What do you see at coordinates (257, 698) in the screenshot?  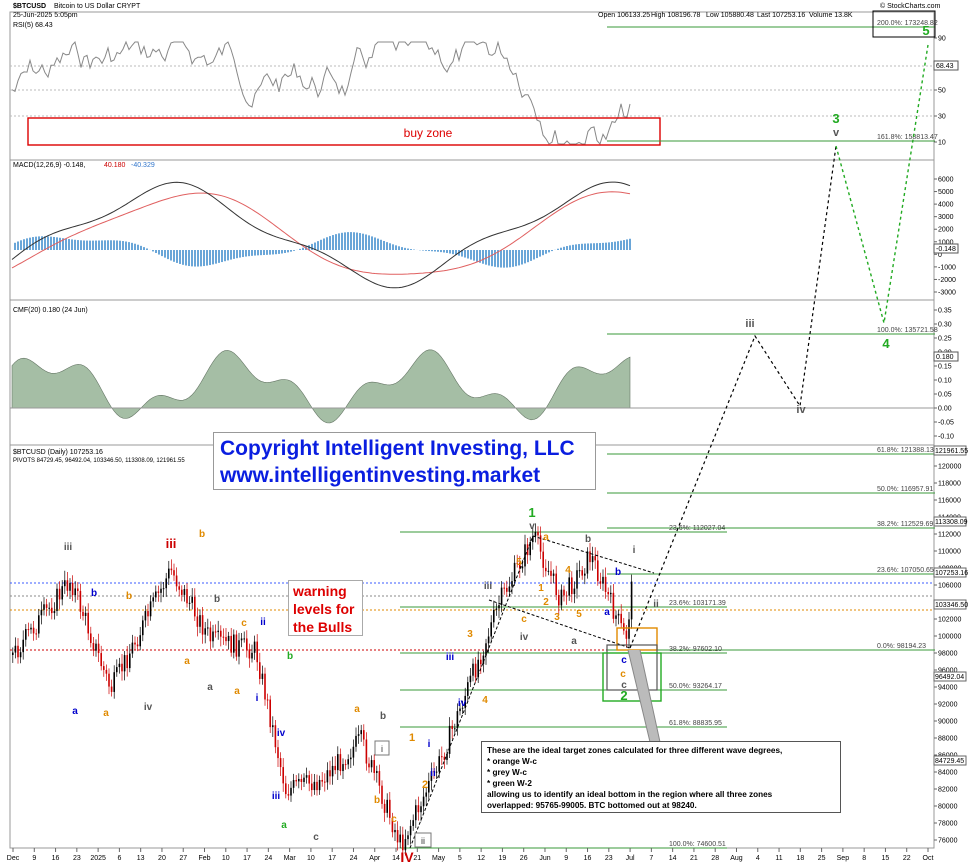 I see `wave-label-14: i` at bounding box center [257, 698].